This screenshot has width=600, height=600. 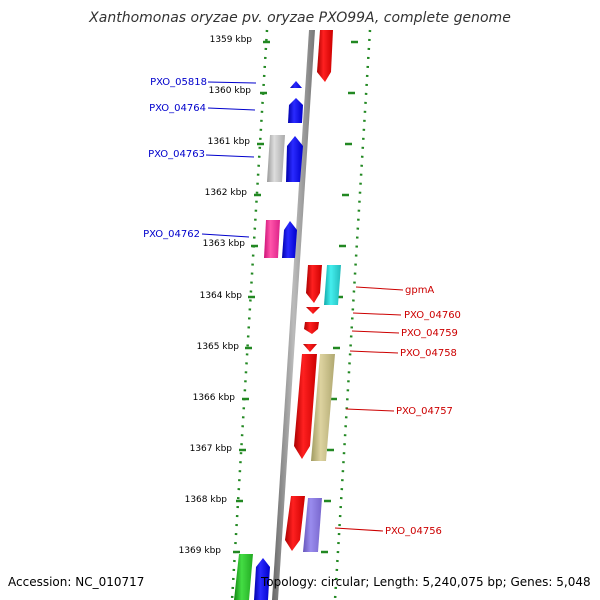 I want to click on tick-label: 1361 kbp, so click(x=229, y=142).